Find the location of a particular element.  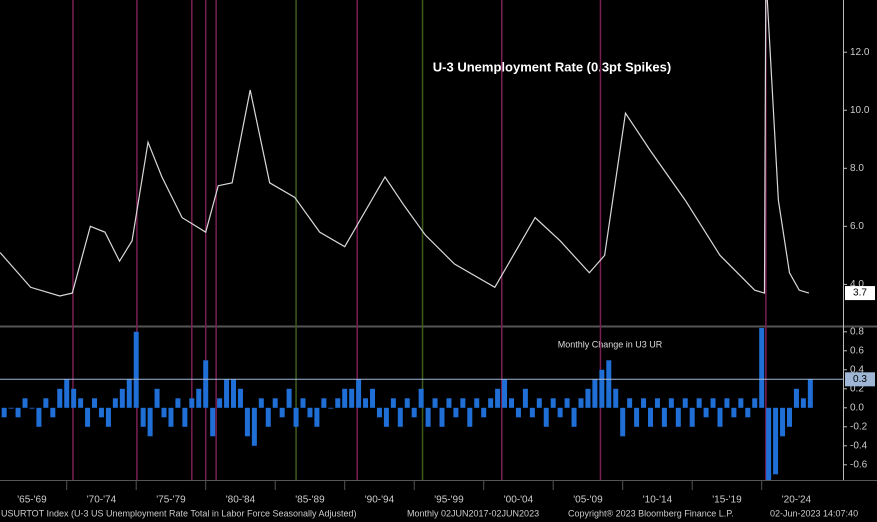

subtitle: Monthly Change in U3 UR is located at coordinates (610, 344).